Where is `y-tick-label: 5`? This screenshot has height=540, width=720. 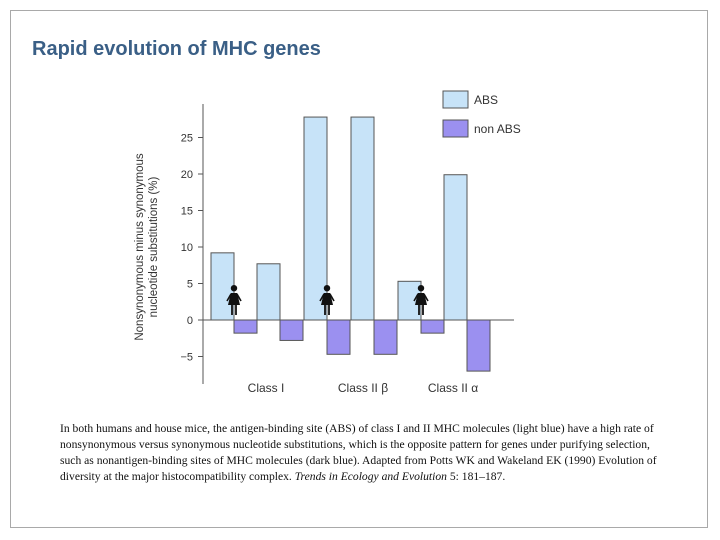
y-tick-label: 5 is located at coordinates (190, 285).